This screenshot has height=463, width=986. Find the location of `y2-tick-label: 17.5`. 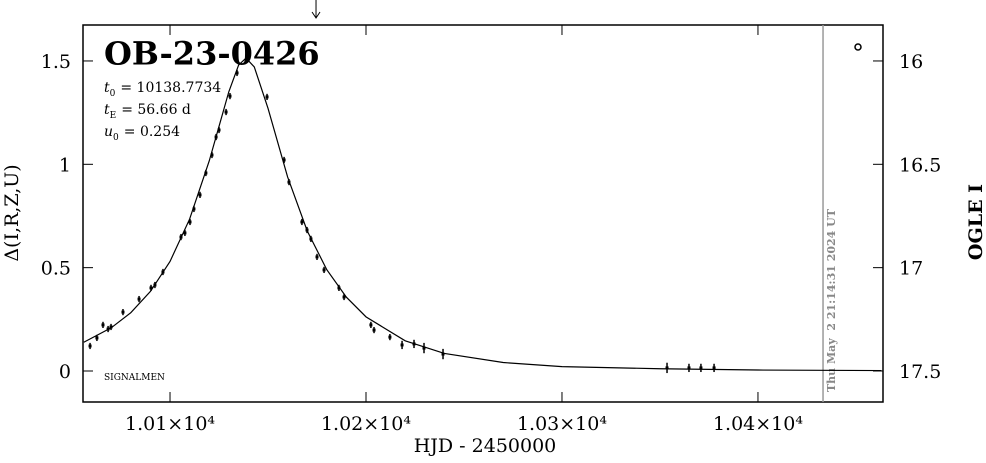

y2-tick-label: 17.5 is located at coordinates (920, 372).